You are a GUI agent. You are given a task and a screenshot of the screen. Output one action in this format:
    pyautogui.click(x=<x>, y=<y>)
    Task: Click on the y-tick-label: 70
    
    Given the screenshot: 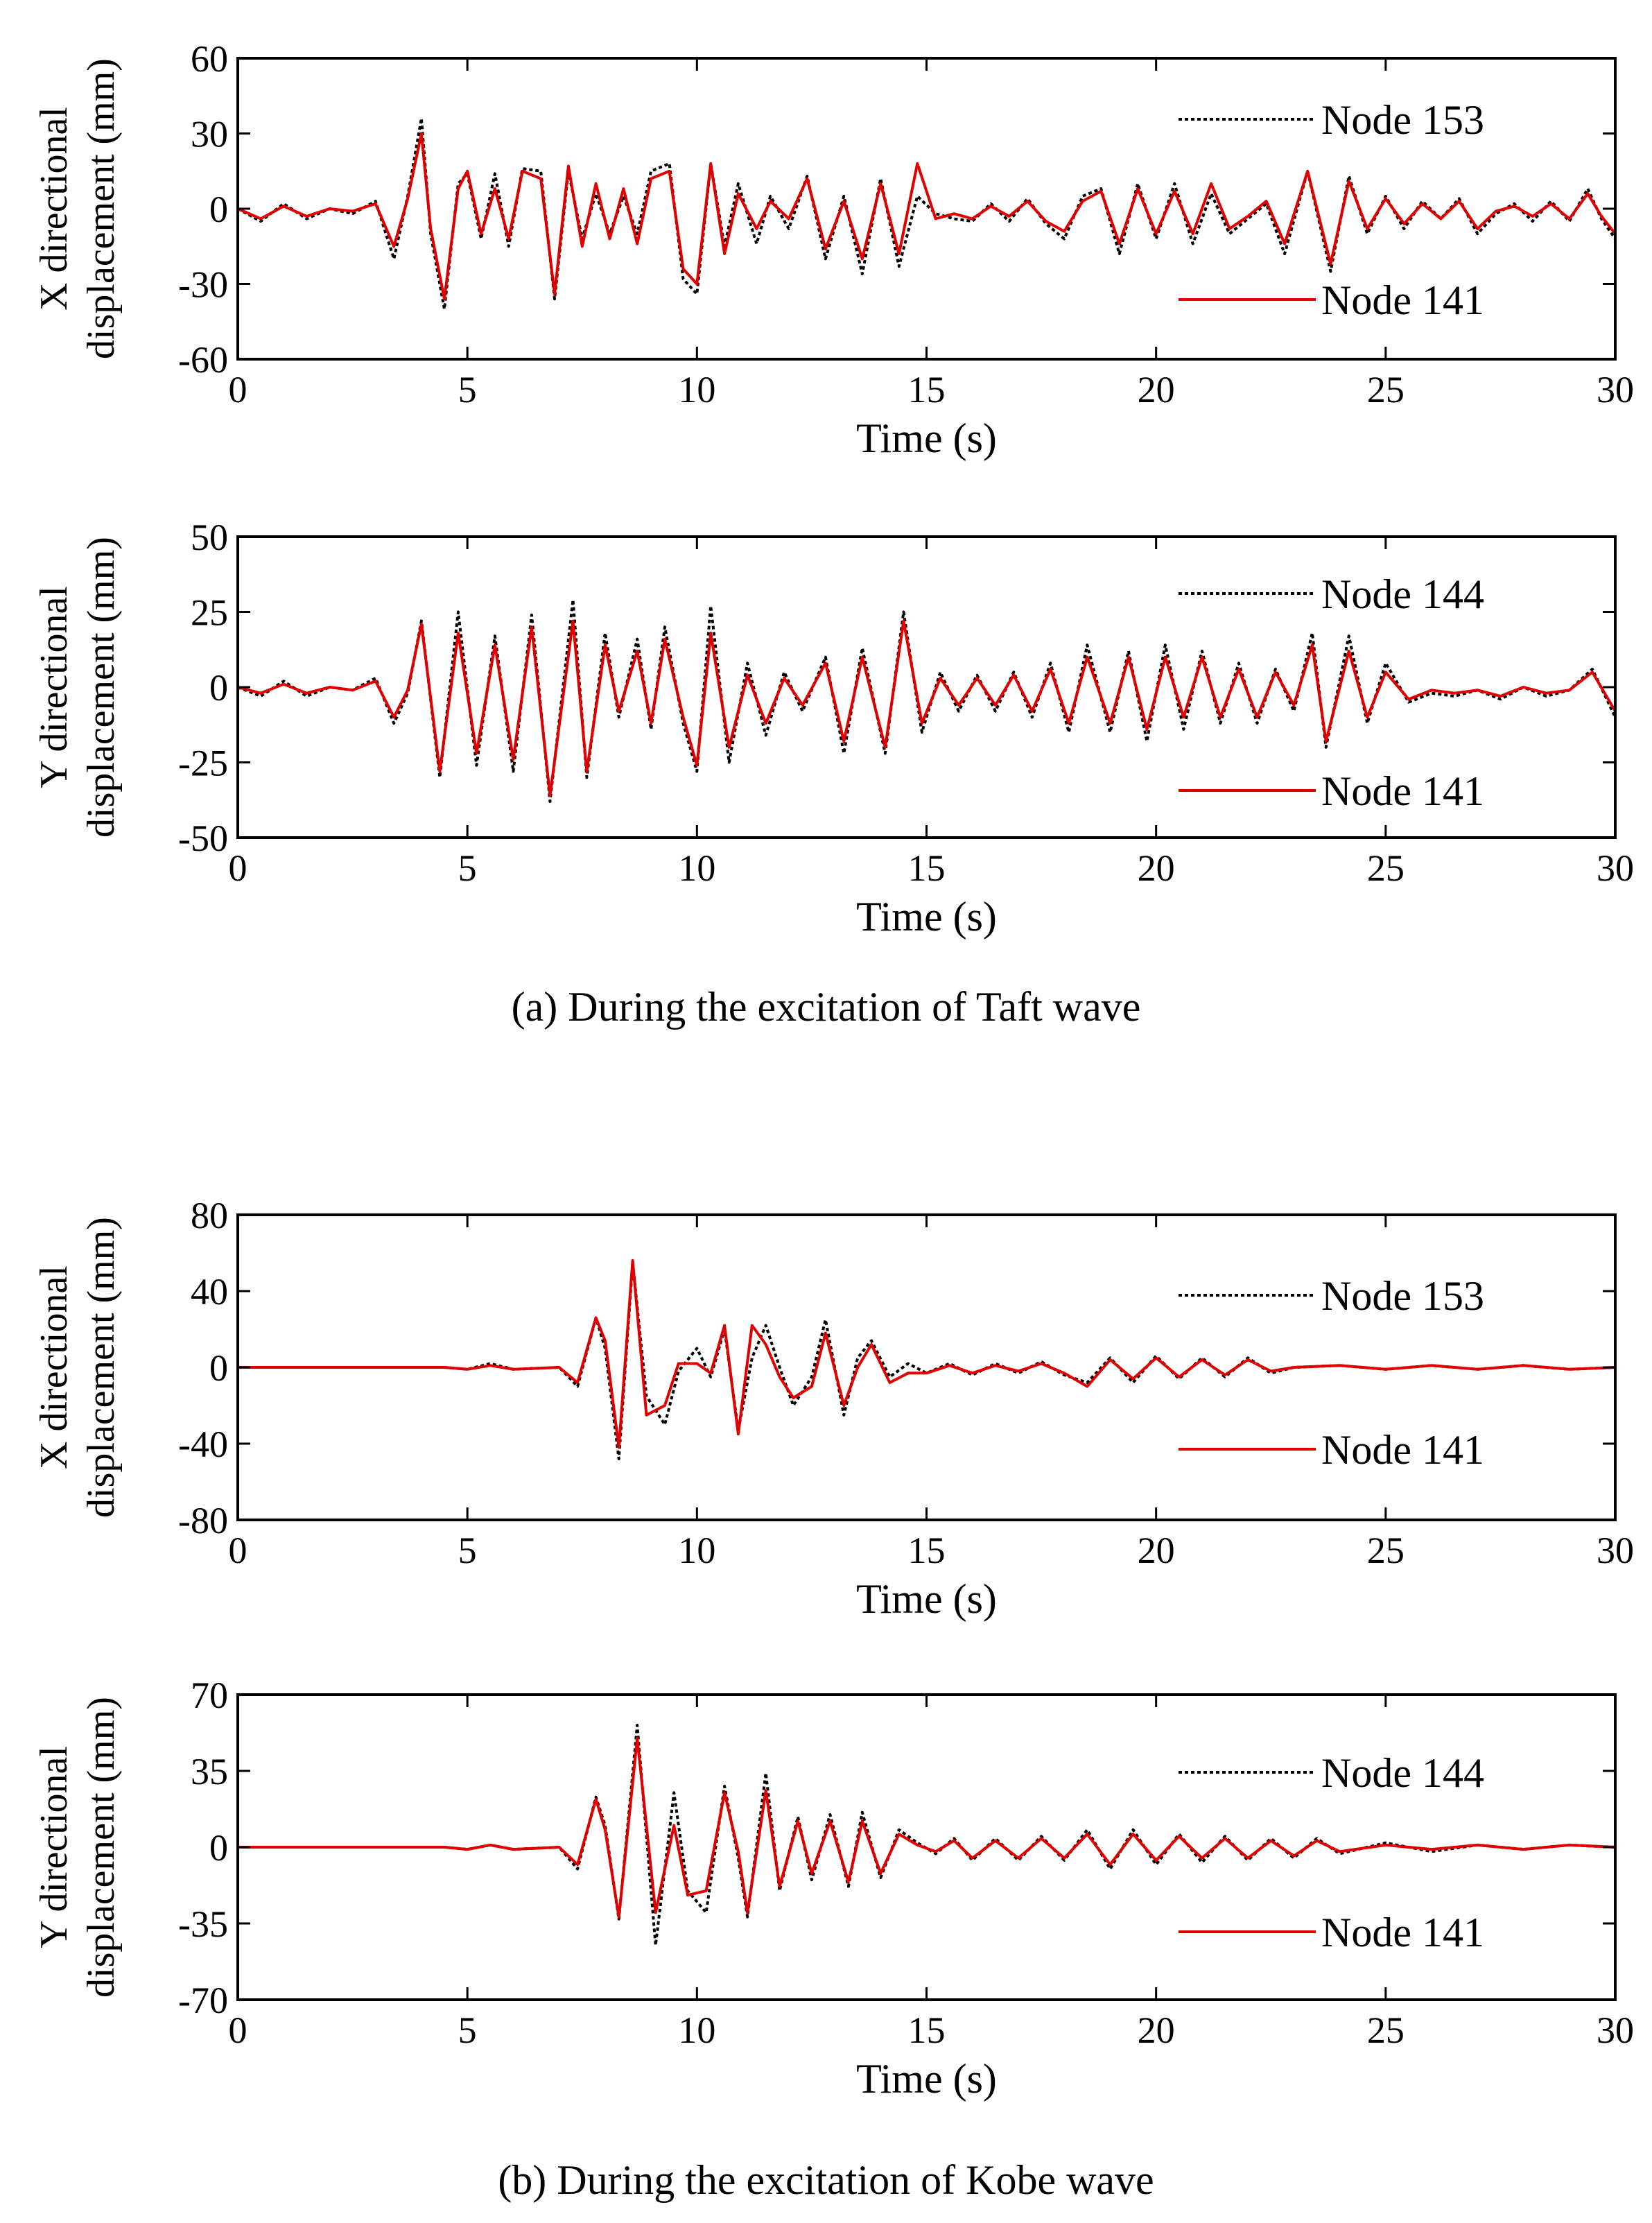 What is the action you would take?
    pyautogui.click(x=209, y=1695)
    